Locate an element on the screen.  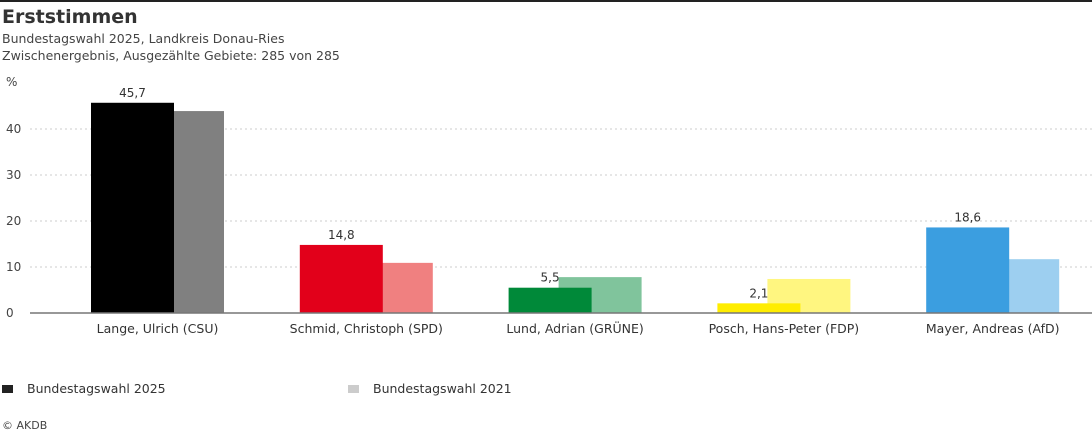
y-tick-label: 20 is located at coordinates (13, 221).